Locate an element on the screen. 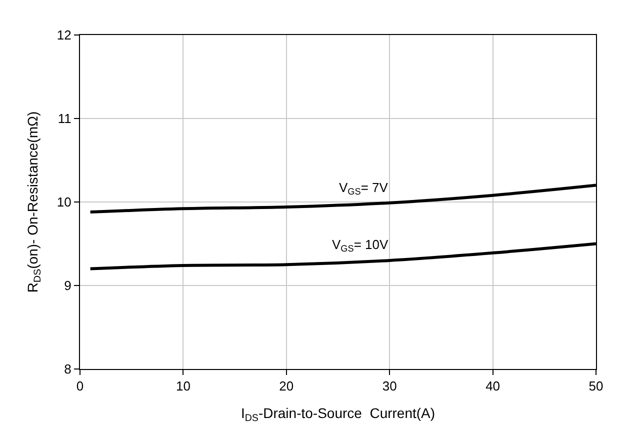  x-tick-label: 50 is located at coordinates (596, 386).